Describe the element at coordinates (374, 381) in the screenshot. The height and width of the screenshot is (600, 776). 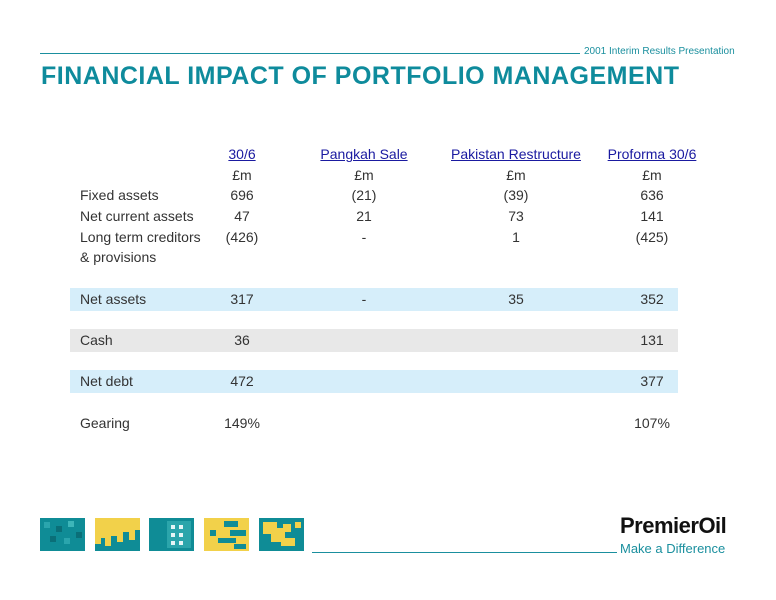
I see `net-debt-band` at that location.